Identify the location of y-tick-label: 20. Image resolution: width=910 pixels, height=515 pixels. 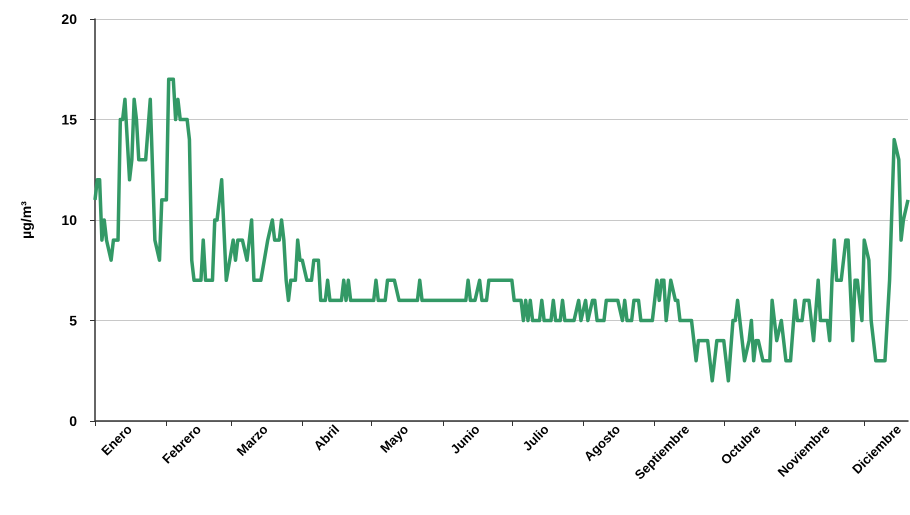
(69, 19).